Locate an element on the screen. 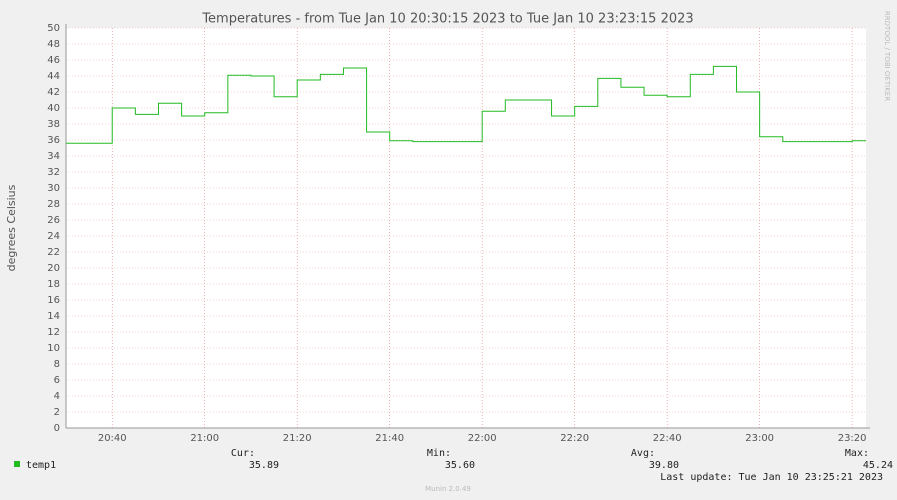 The image size is (897, 500). x-tick-label: 22:40 is located at coordinates (667, 438).